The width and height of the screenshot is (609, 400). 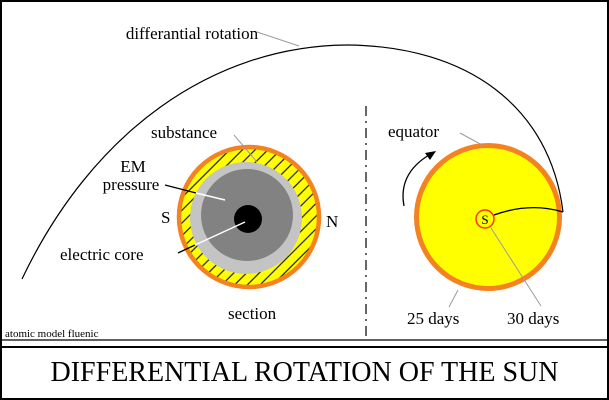 I want to click on electric-core-leader-white, so click(x=220, y=233).